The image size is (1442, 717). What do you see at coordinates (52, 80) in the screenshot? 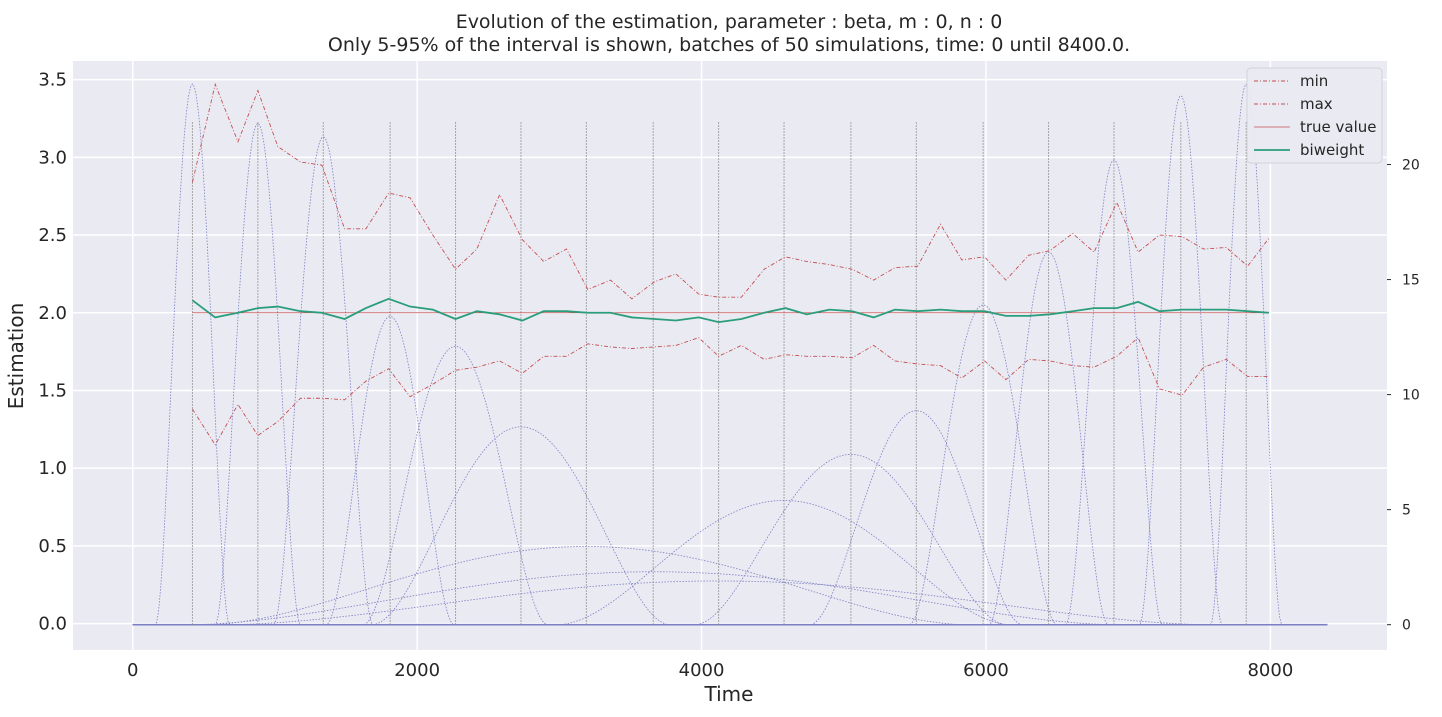
I see `y-tick-label-7: 3.5` at bounding box center [52, 80].